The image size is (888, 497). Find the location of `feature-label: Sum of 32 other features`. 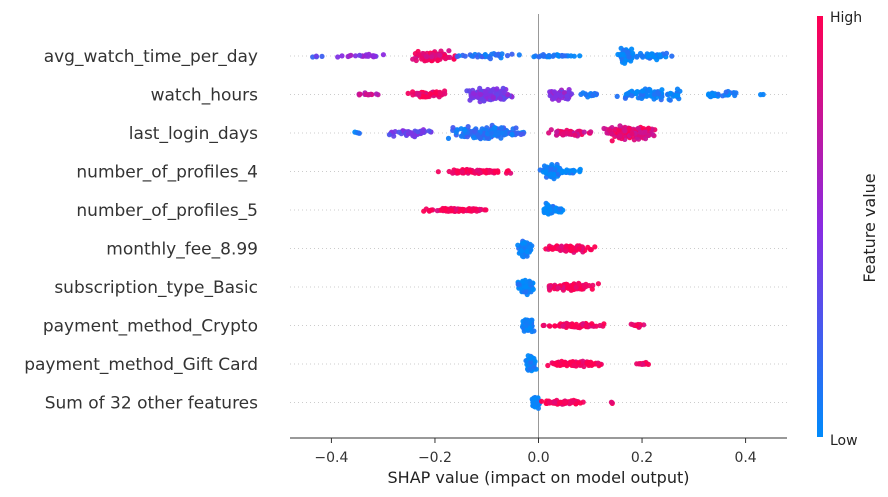

feature-label: Sum of 32 other features is located at coordinates (151, 404).